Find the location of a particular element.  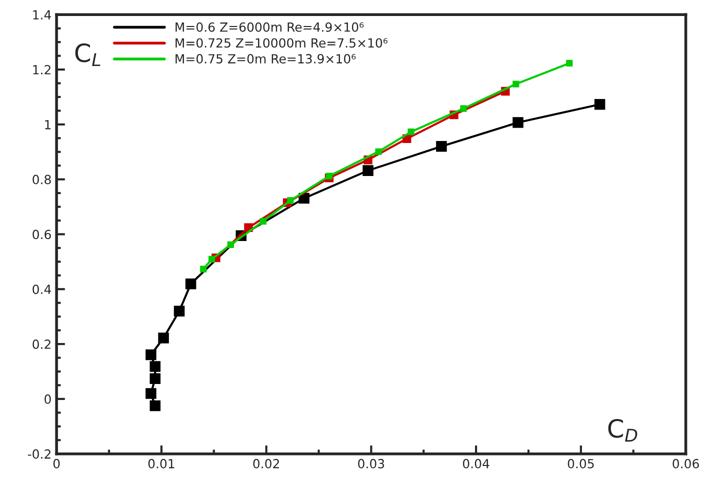

x-tick-label: 0.05 is located at coordinates (581, 463).